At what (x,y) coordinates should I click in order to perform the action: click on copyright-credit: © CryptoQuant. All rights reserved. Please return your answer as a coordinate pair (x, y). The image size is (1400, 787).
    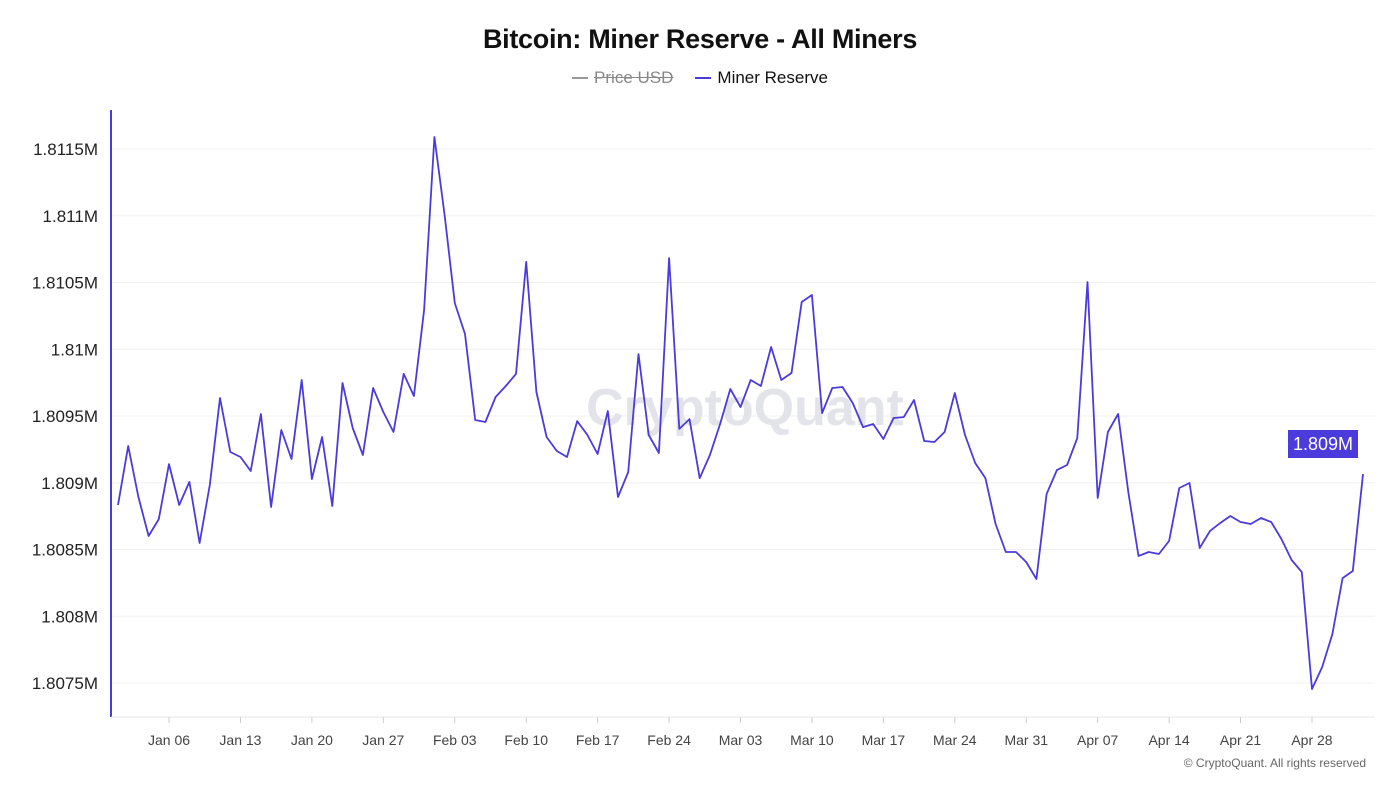
    Looking at the image, I should click on (1274, 763).